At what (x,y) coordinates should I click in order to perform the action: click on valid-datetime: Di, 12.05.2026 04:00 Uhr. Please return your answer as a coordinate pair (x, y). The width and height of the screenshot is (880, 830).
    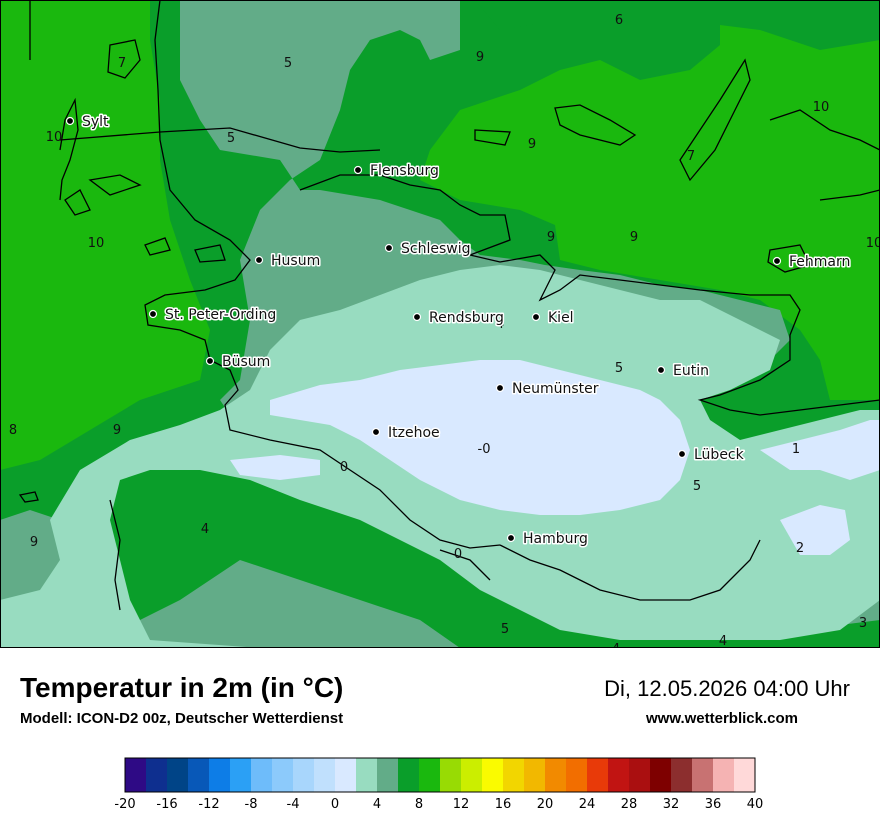
    Looking at the image, I should click on (727, 688).